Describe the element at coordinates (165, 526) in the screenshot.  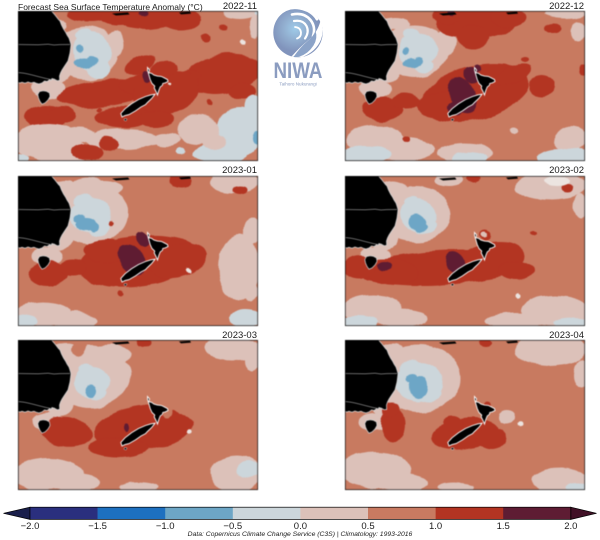
I see `svg-text: −1.0` at that location.